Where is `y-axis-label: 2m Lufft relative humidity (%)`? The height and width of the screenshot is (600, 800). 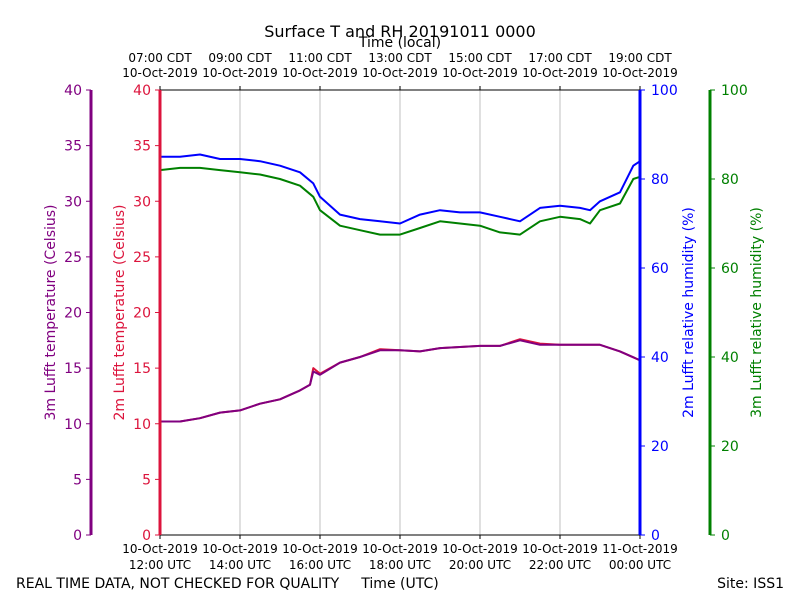 y-axis-label: 2m Lufft relative humidity (%) is located at coordinates (689, 312).